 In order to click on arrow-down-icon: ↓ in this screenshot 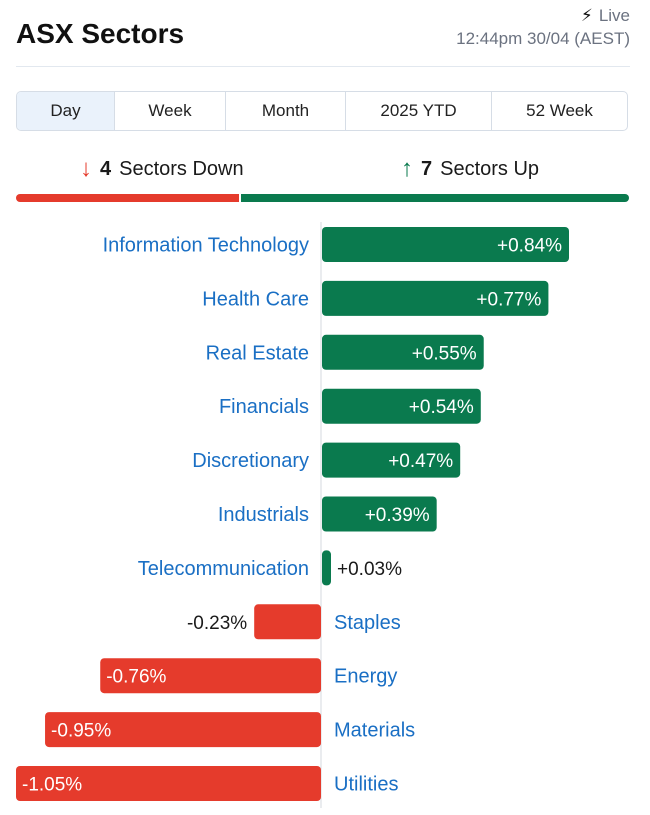, I will do `click(86, 168)`.